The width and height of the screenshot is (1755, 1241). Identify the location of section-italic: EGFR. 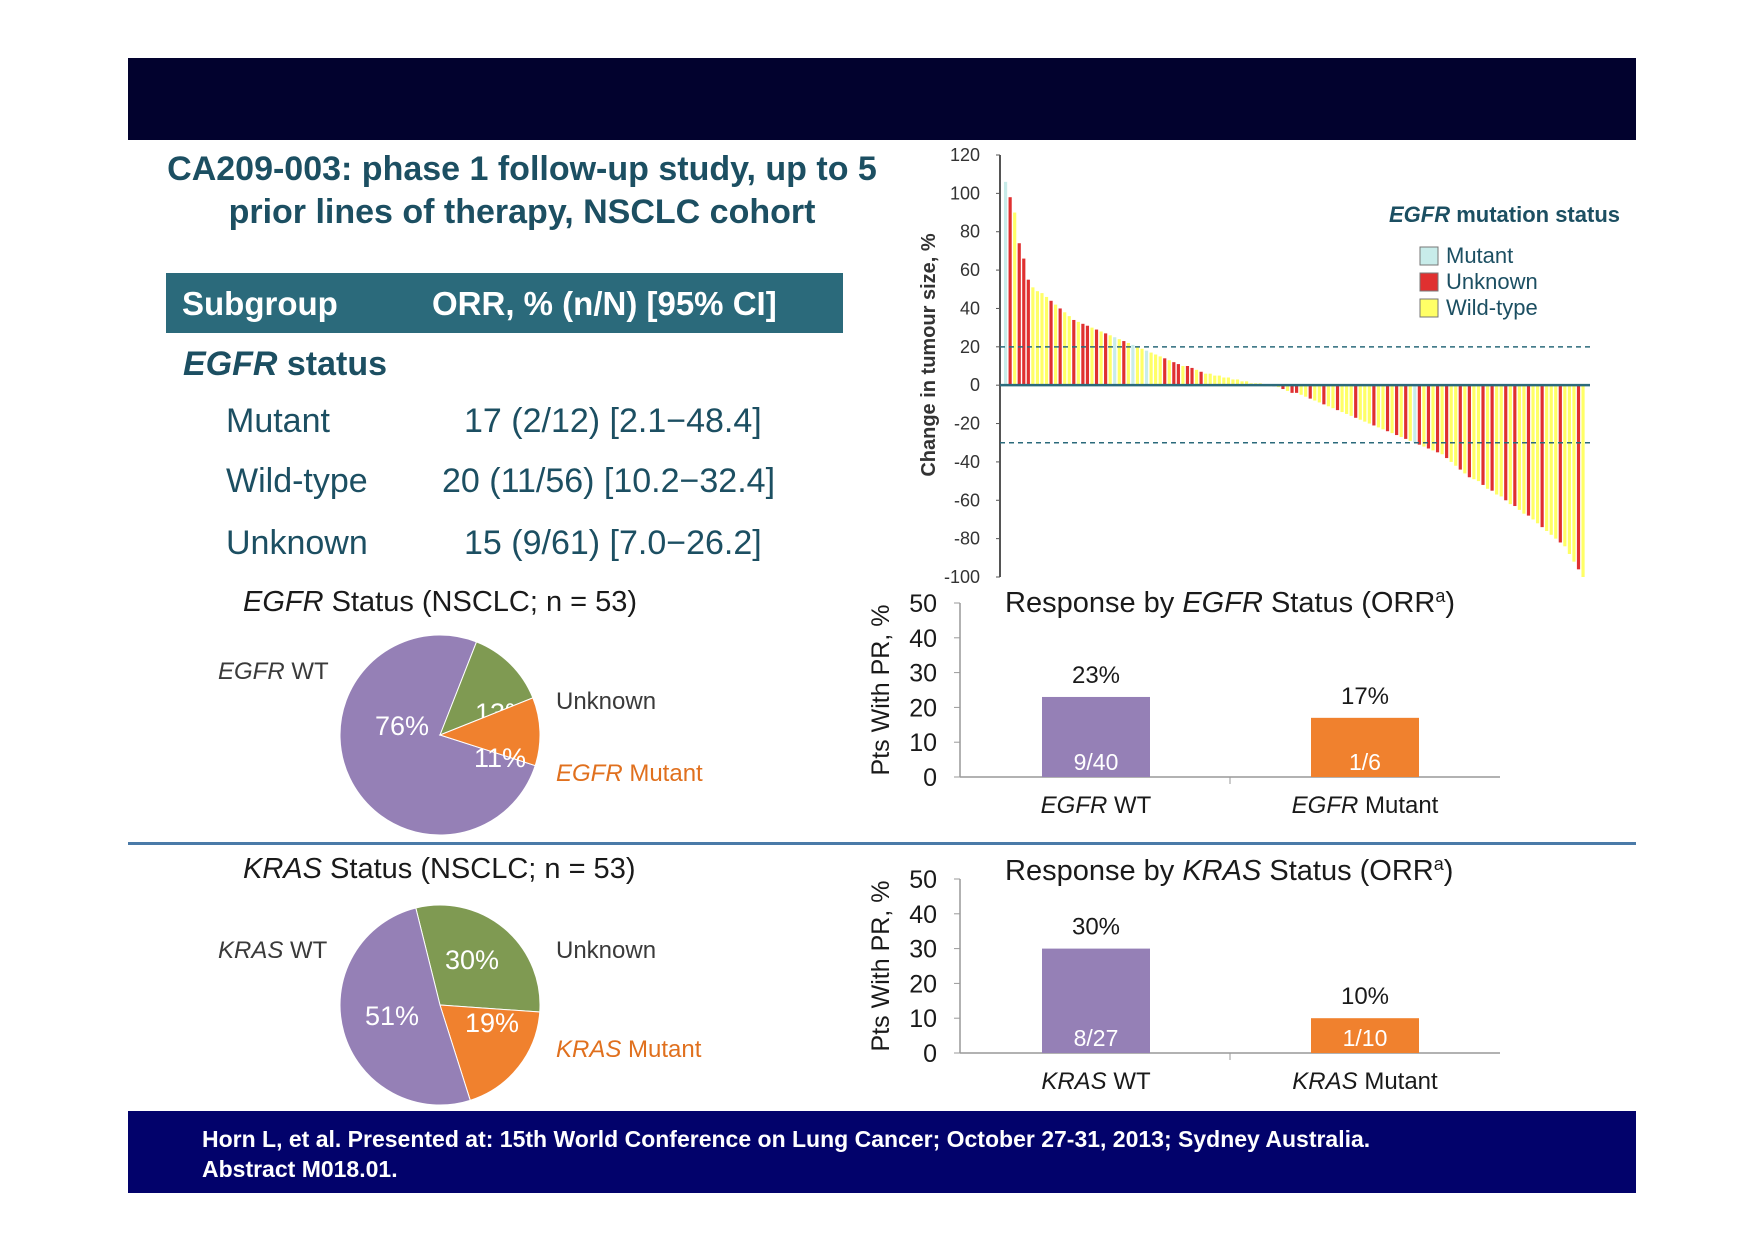
(230, 364).